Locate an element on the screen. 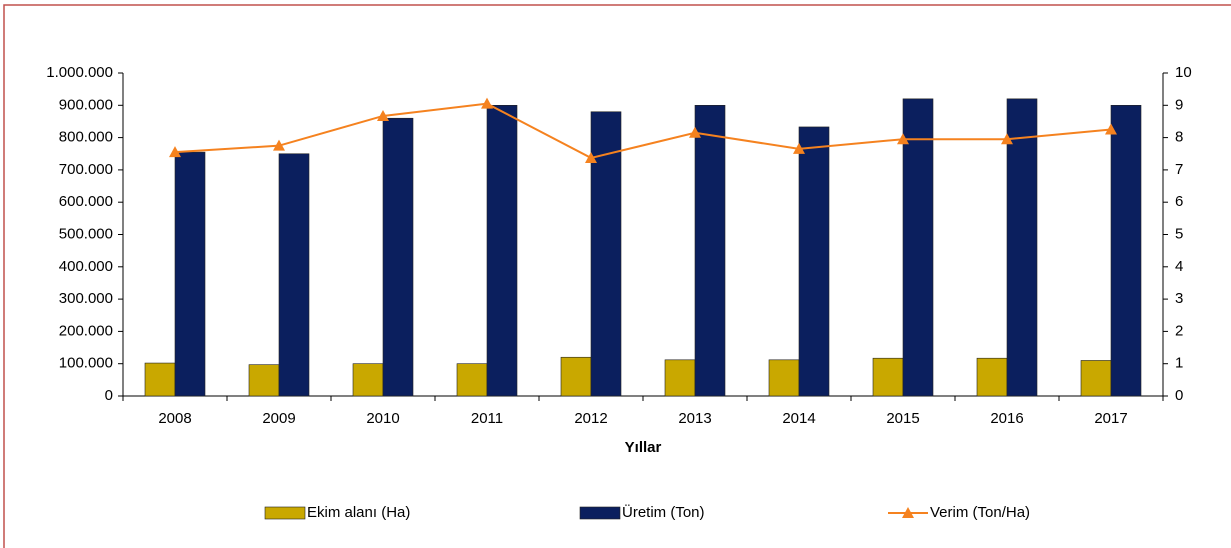 The width and height of the screenshot is (1231, 548). x-tick-label: 2009 is located at coordinates (278, 418).